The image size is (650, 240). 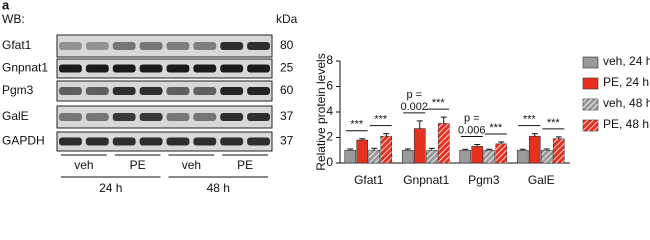 What do you see at coordinates (18, 90) in the screenshot?
I see `protein-label: Pgm3` at bounding box center [18, 90].